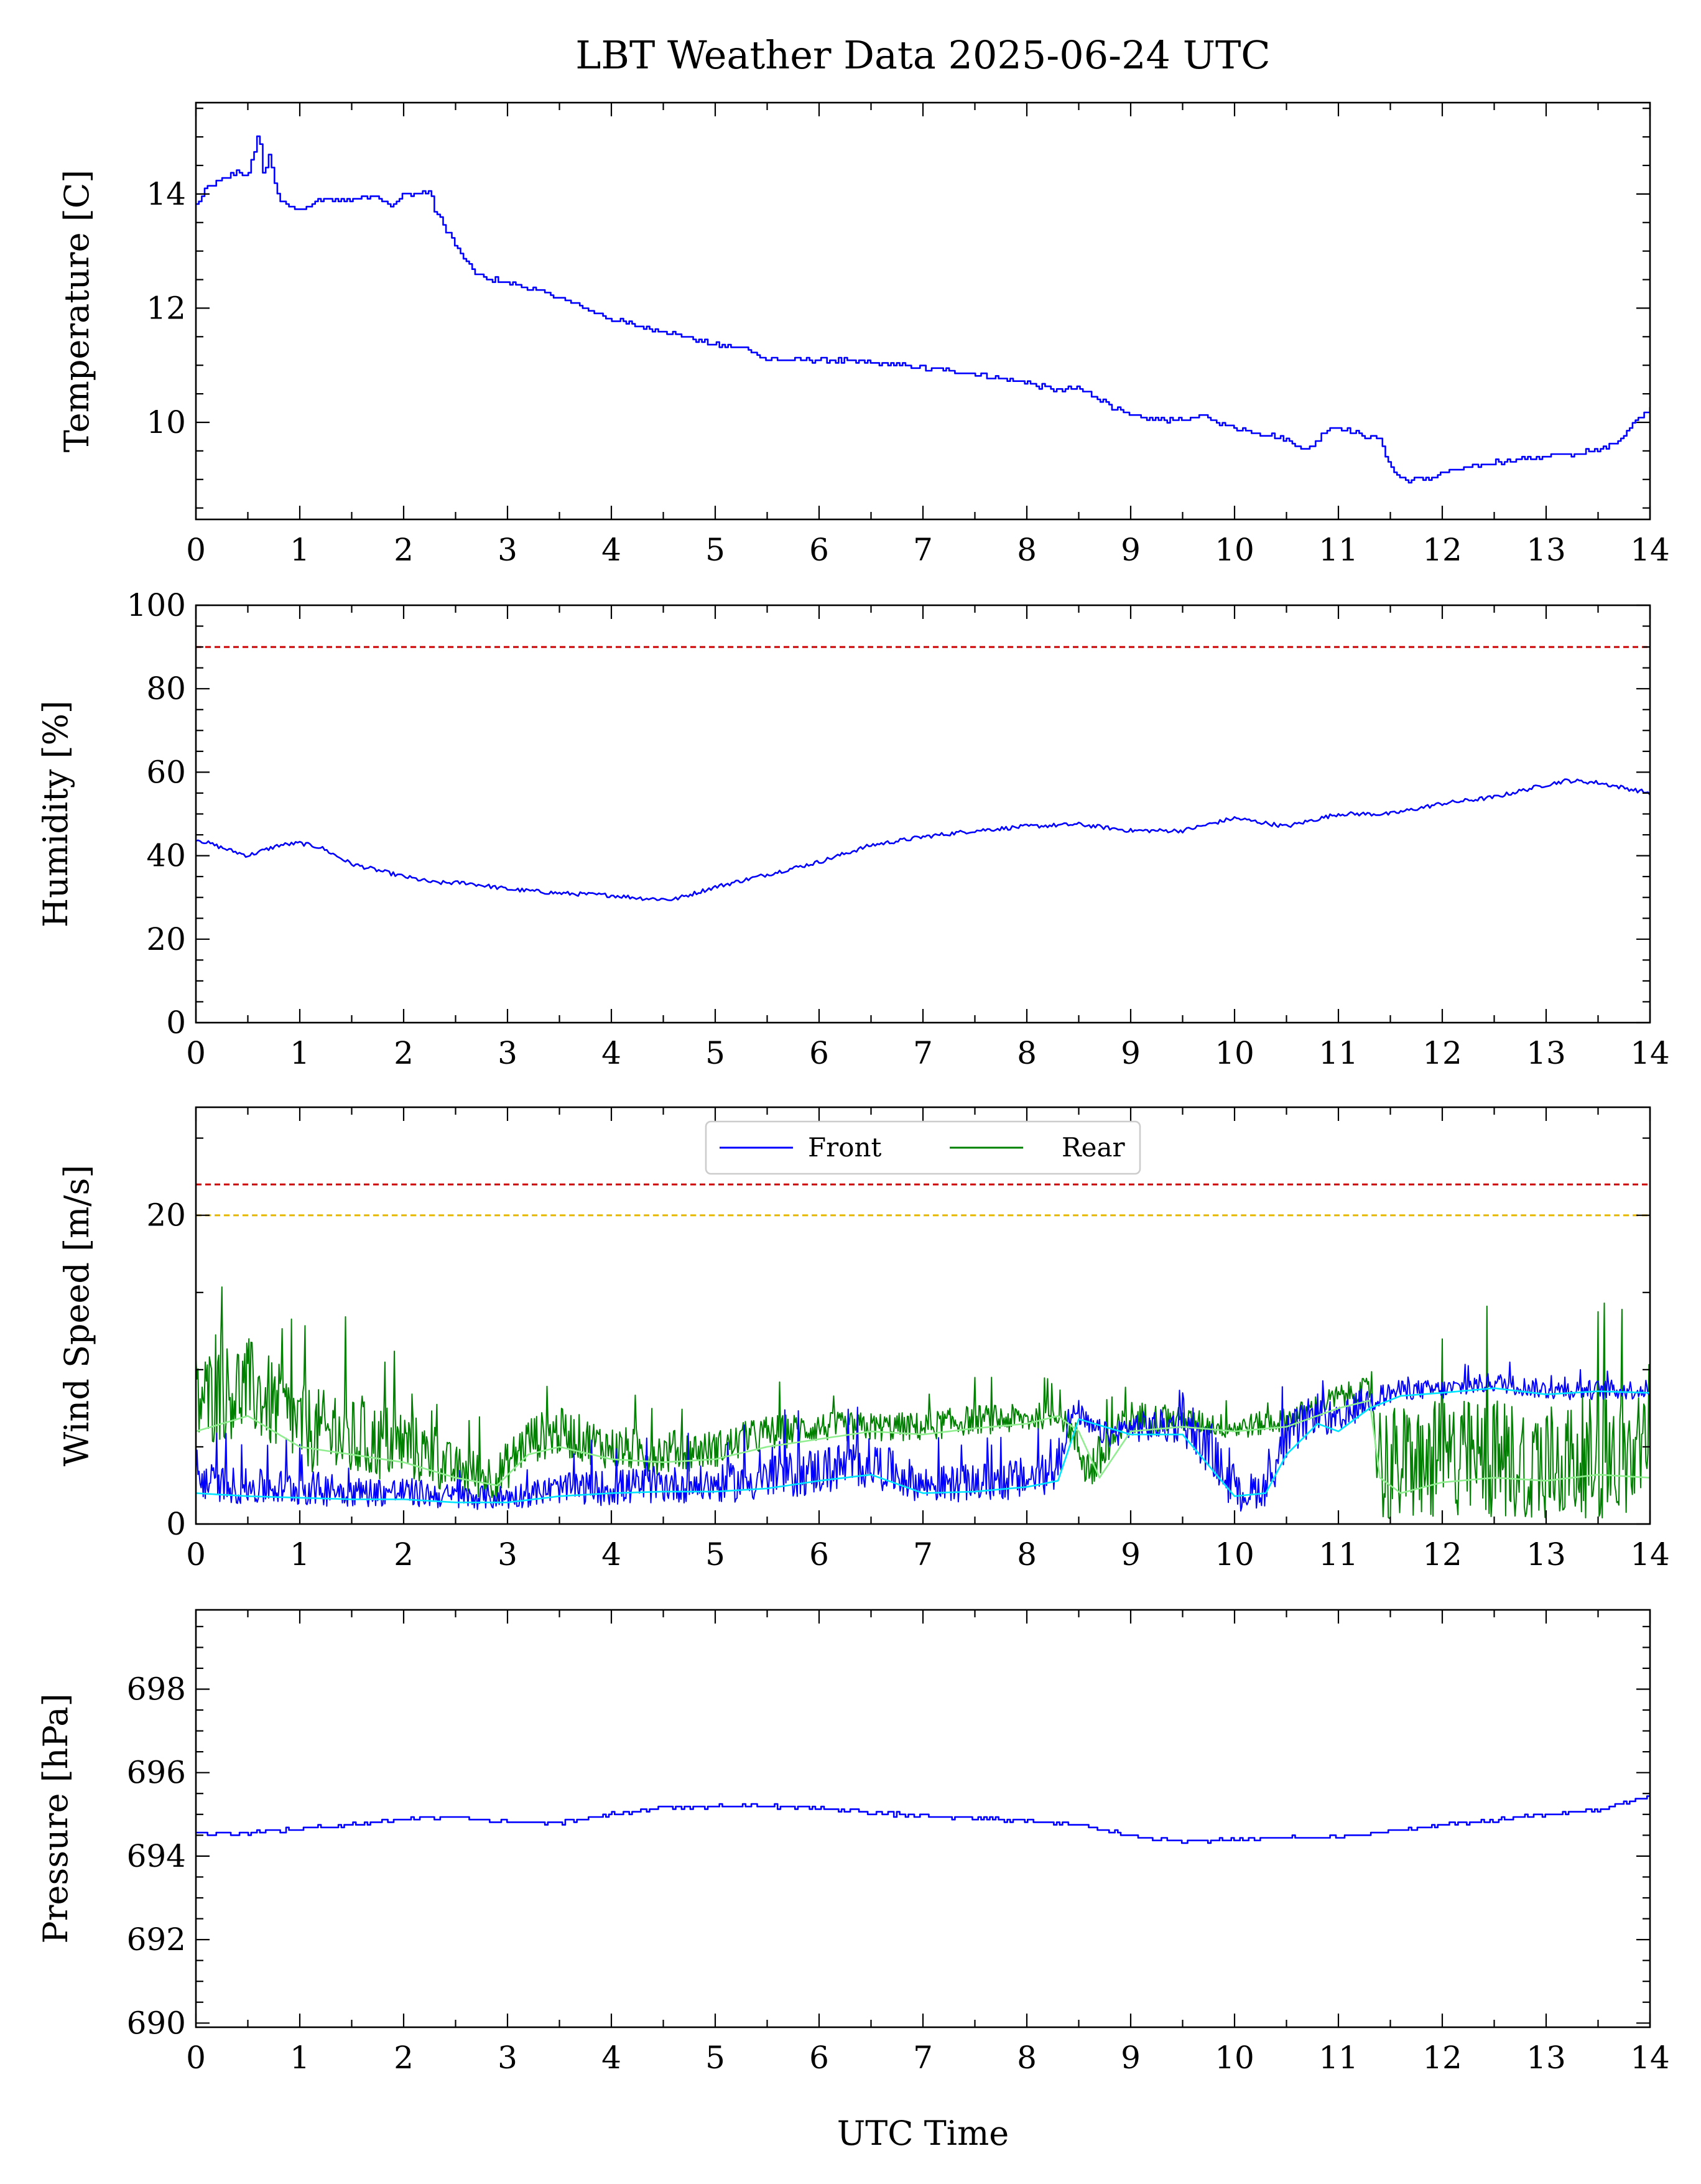 This screenshot has height=2184, width=1701. What do you see at coordinates (1234, 2058) in the screenshot?
I see `pressure-x-tick-label: 10` at bounding box center [1234, 2058].